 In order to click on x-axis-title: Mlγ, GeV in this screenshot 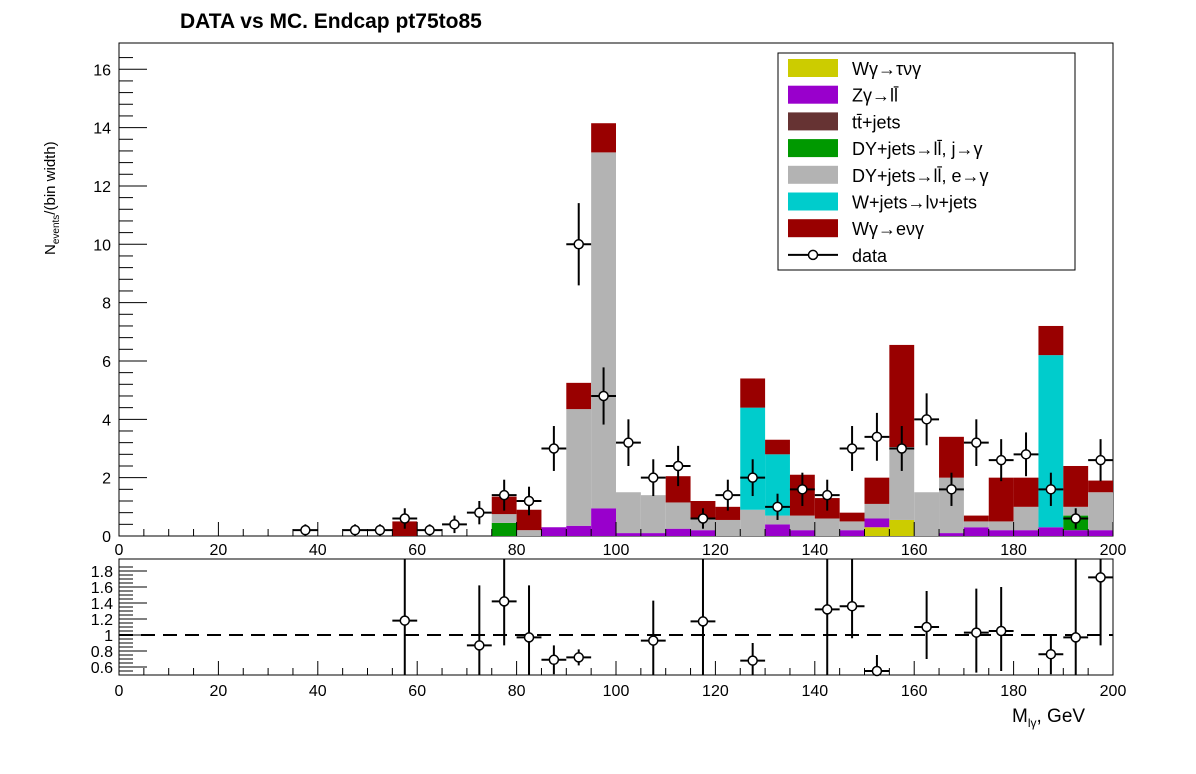, I will do `click(1048, 718)`.